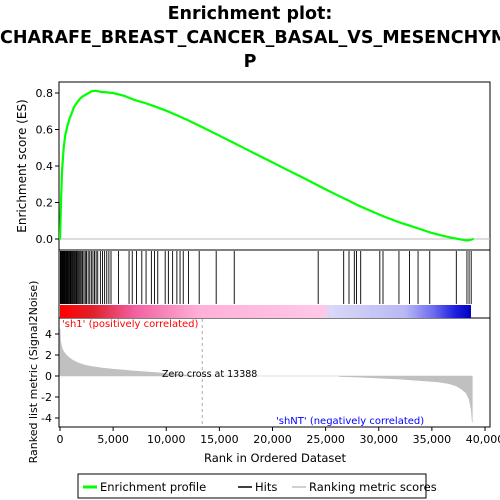 The width and height of the screenshot is (500, 500). Describe the element at coordinates (45, 239) in the screenshot. I see `es-y-tick-label: 0.0` at that location.